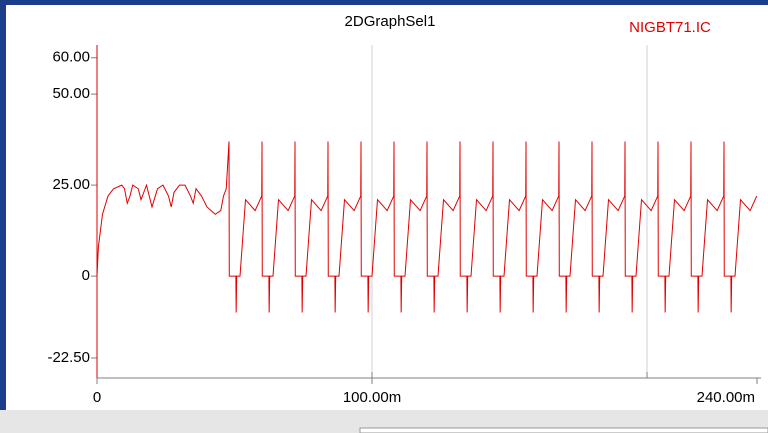 The height and width of the screenshot is (433, 768). What do you see at coordinates (390, 21) in the screenshot?
I see `chart-title: 2DGraphSel1` at bounding box center [390, 21].